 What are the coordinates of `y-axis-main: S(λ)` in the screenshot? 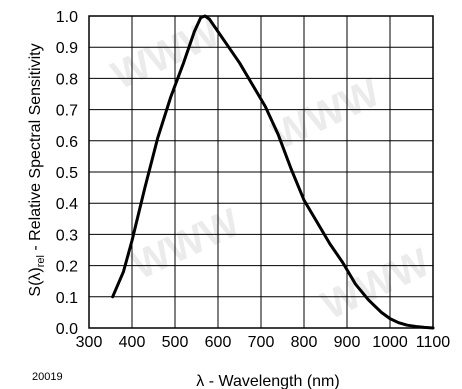 It's located at (35, 281).